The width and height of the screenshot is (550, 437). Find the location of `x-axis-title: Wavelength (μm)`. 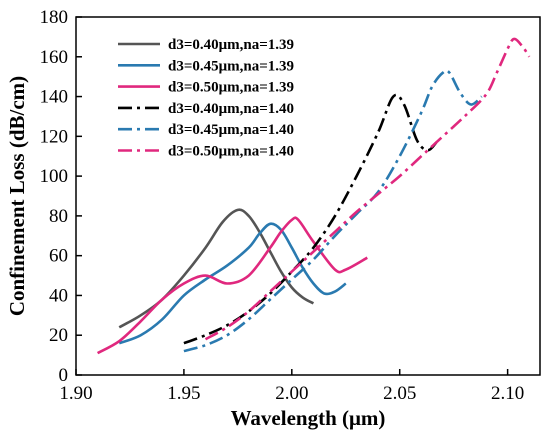

x-axis-title: Wavelength (μm) is located at coordinates (308, 418).